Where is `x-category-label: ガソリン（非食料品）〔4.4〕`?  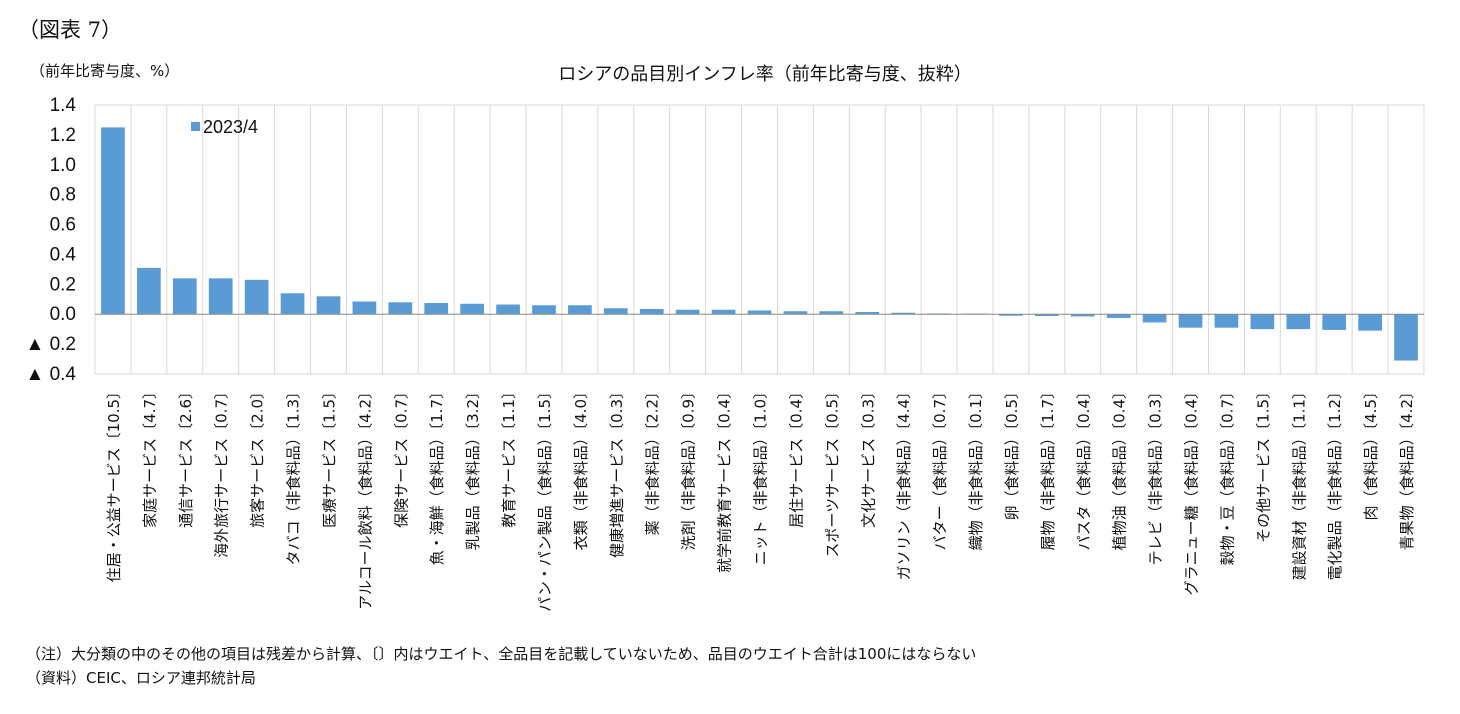
x-category-label: ガソリン（非食料品）〔4.4〕 is located at coordinates (904, 482).